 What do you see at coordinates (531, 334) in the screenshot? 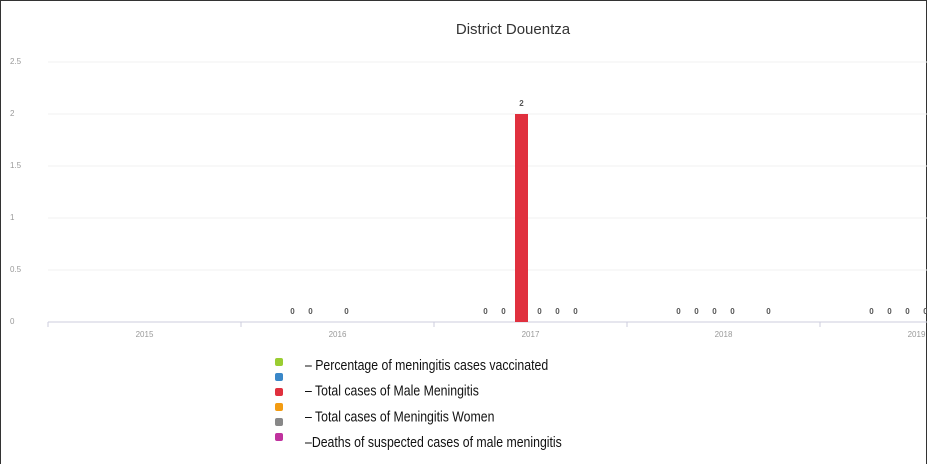
I see `x-tick-label: 2017` at bounding box center [531, 334].